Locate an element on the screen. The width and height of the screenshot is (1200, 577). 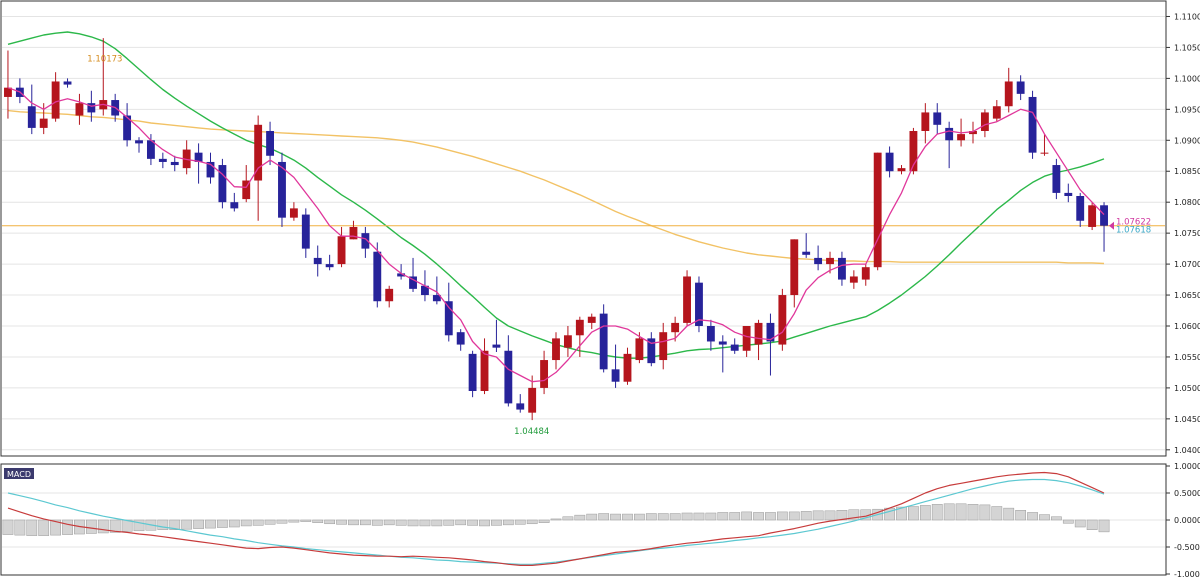
macd-tag: MACD is located at coordinates (19, 474).